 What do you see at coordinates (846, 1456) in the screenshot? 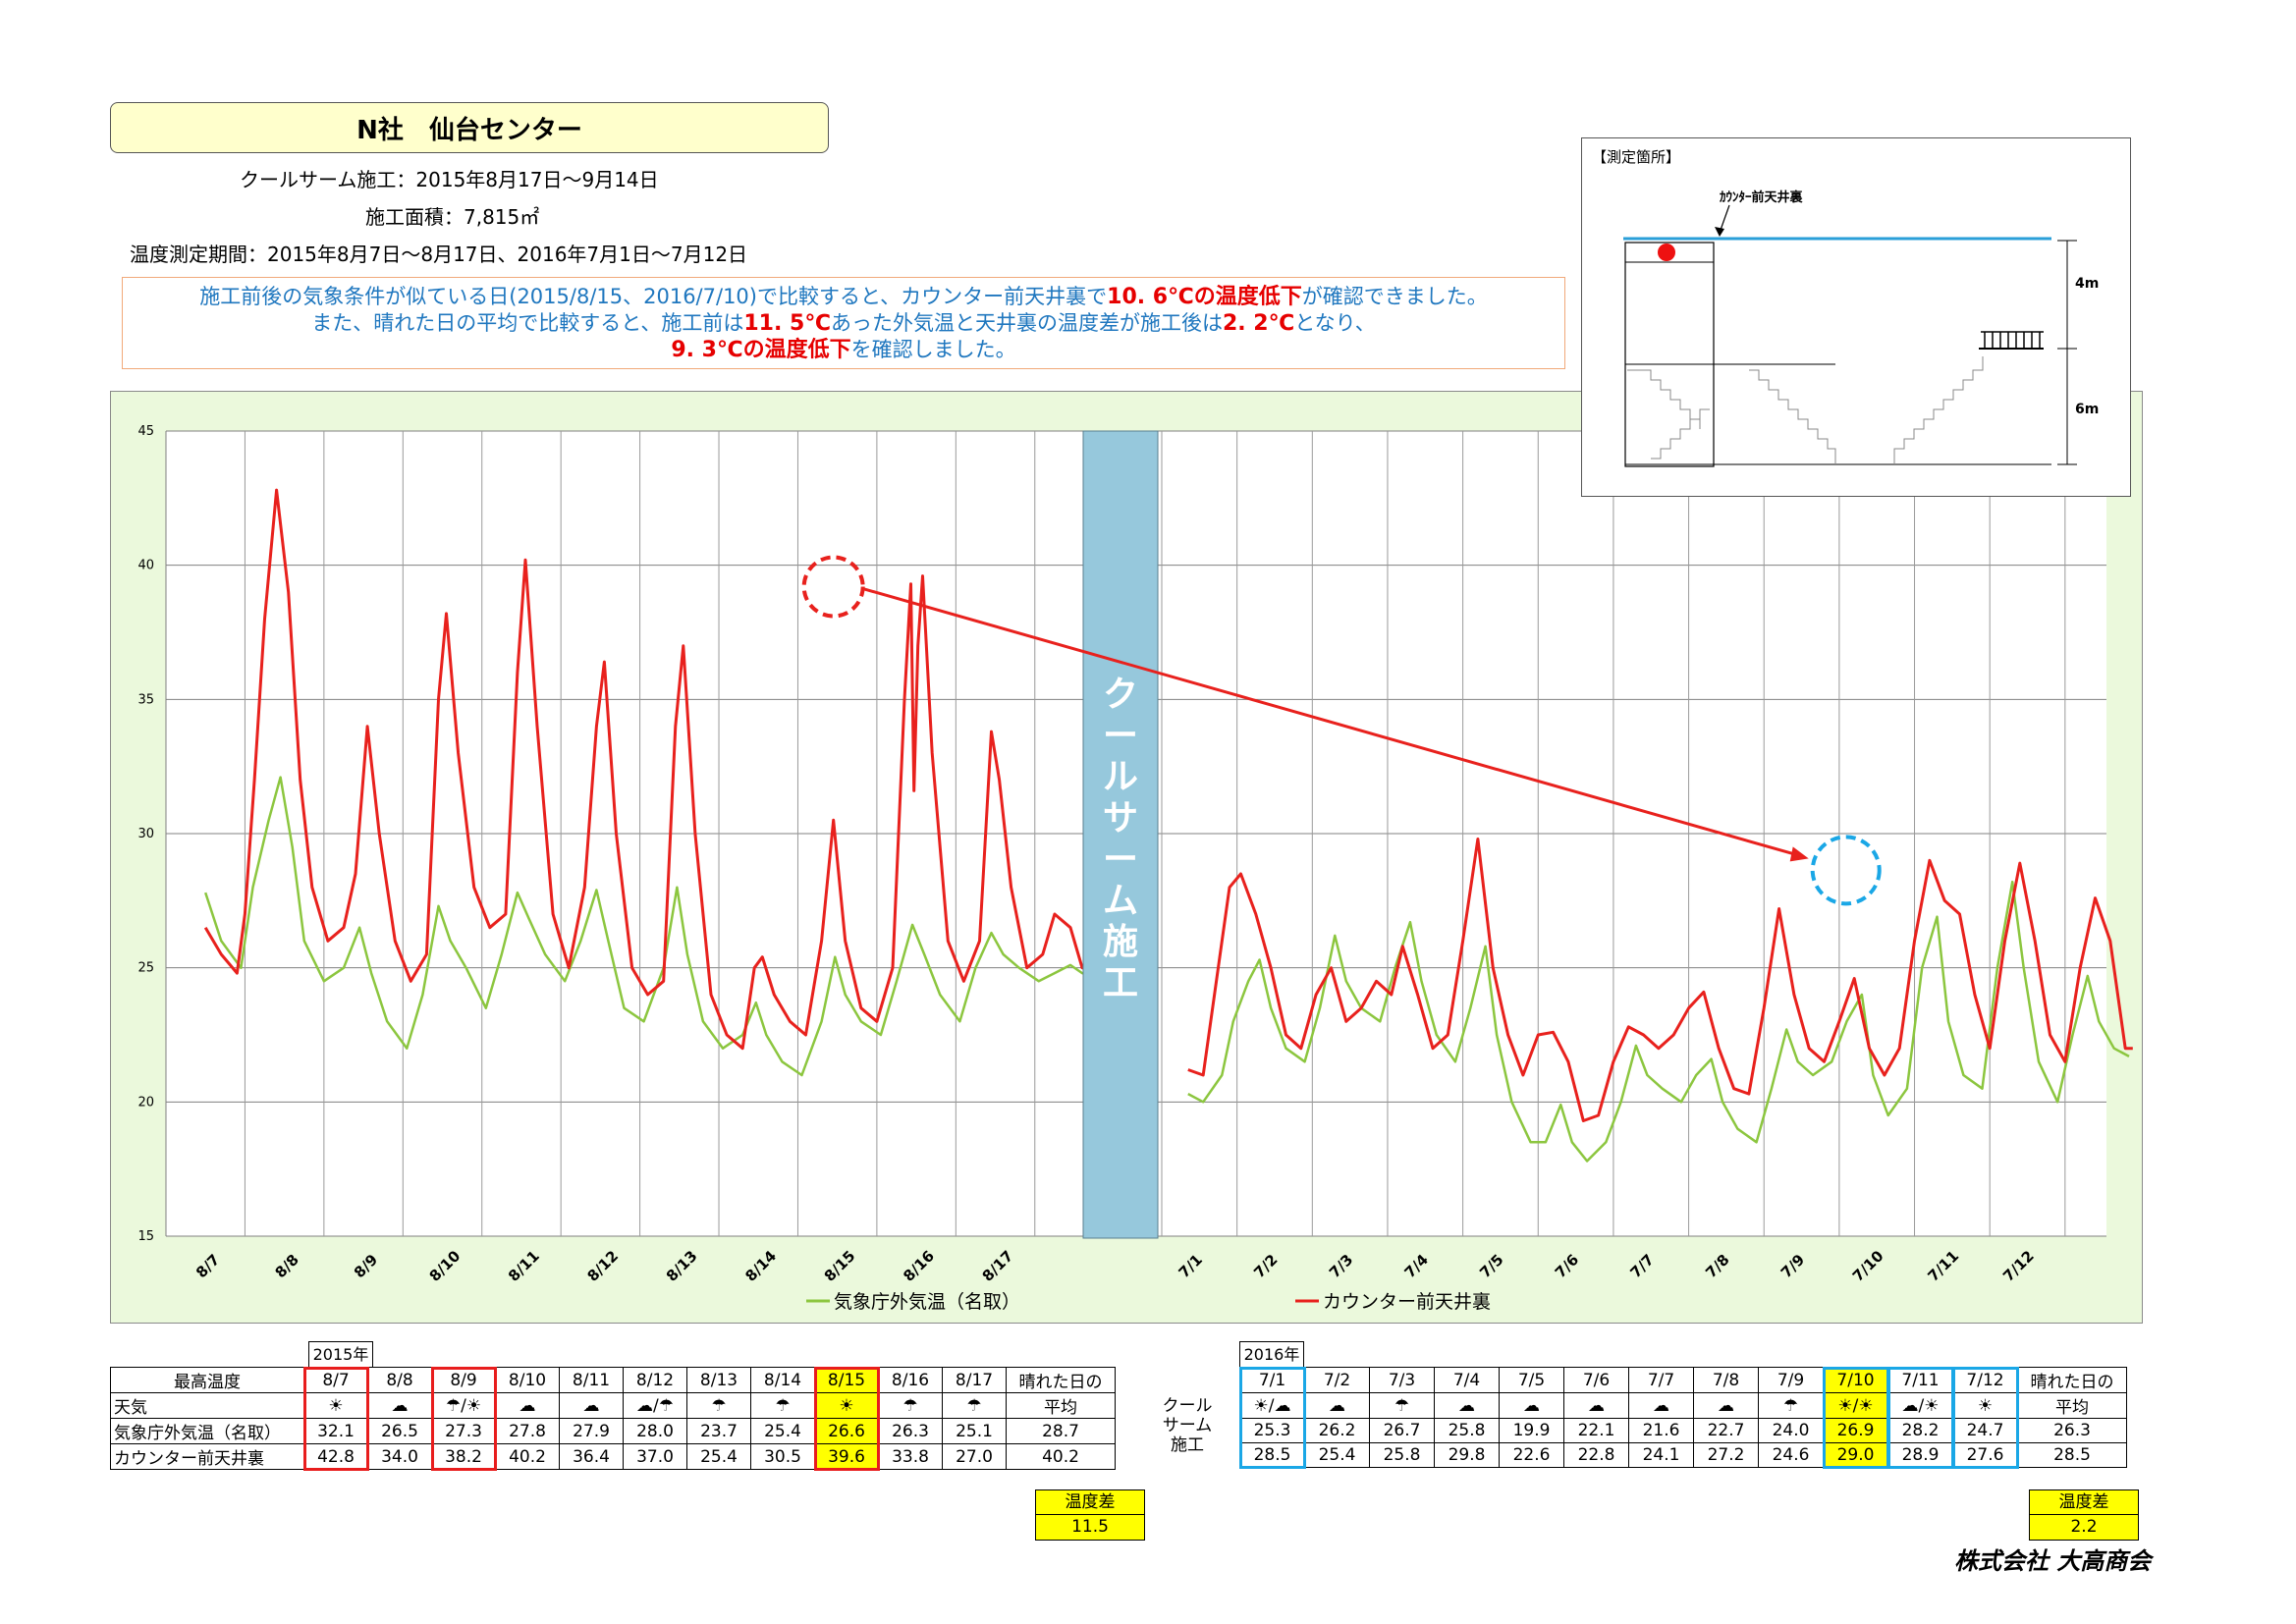
I see `ceiling-cell: 39.6` at bounding box center [846, 1456].